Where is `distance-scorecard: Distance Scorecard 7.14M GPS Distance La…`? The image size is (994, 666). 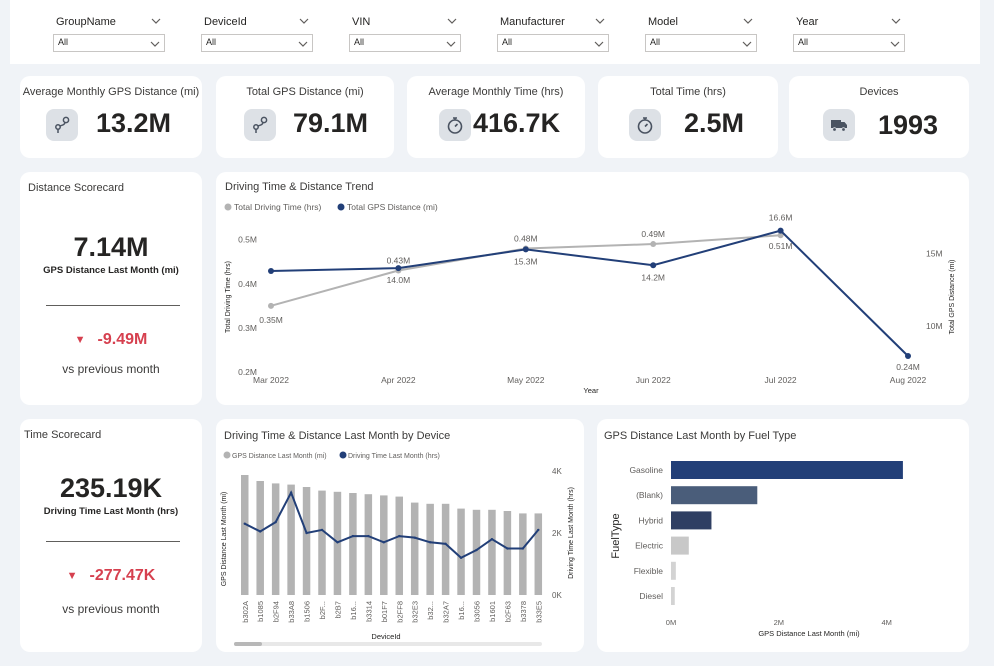 distance-scorecard: Distance Scorecard 7.14M GPS Distance La… is located at coordinates (111, 288).